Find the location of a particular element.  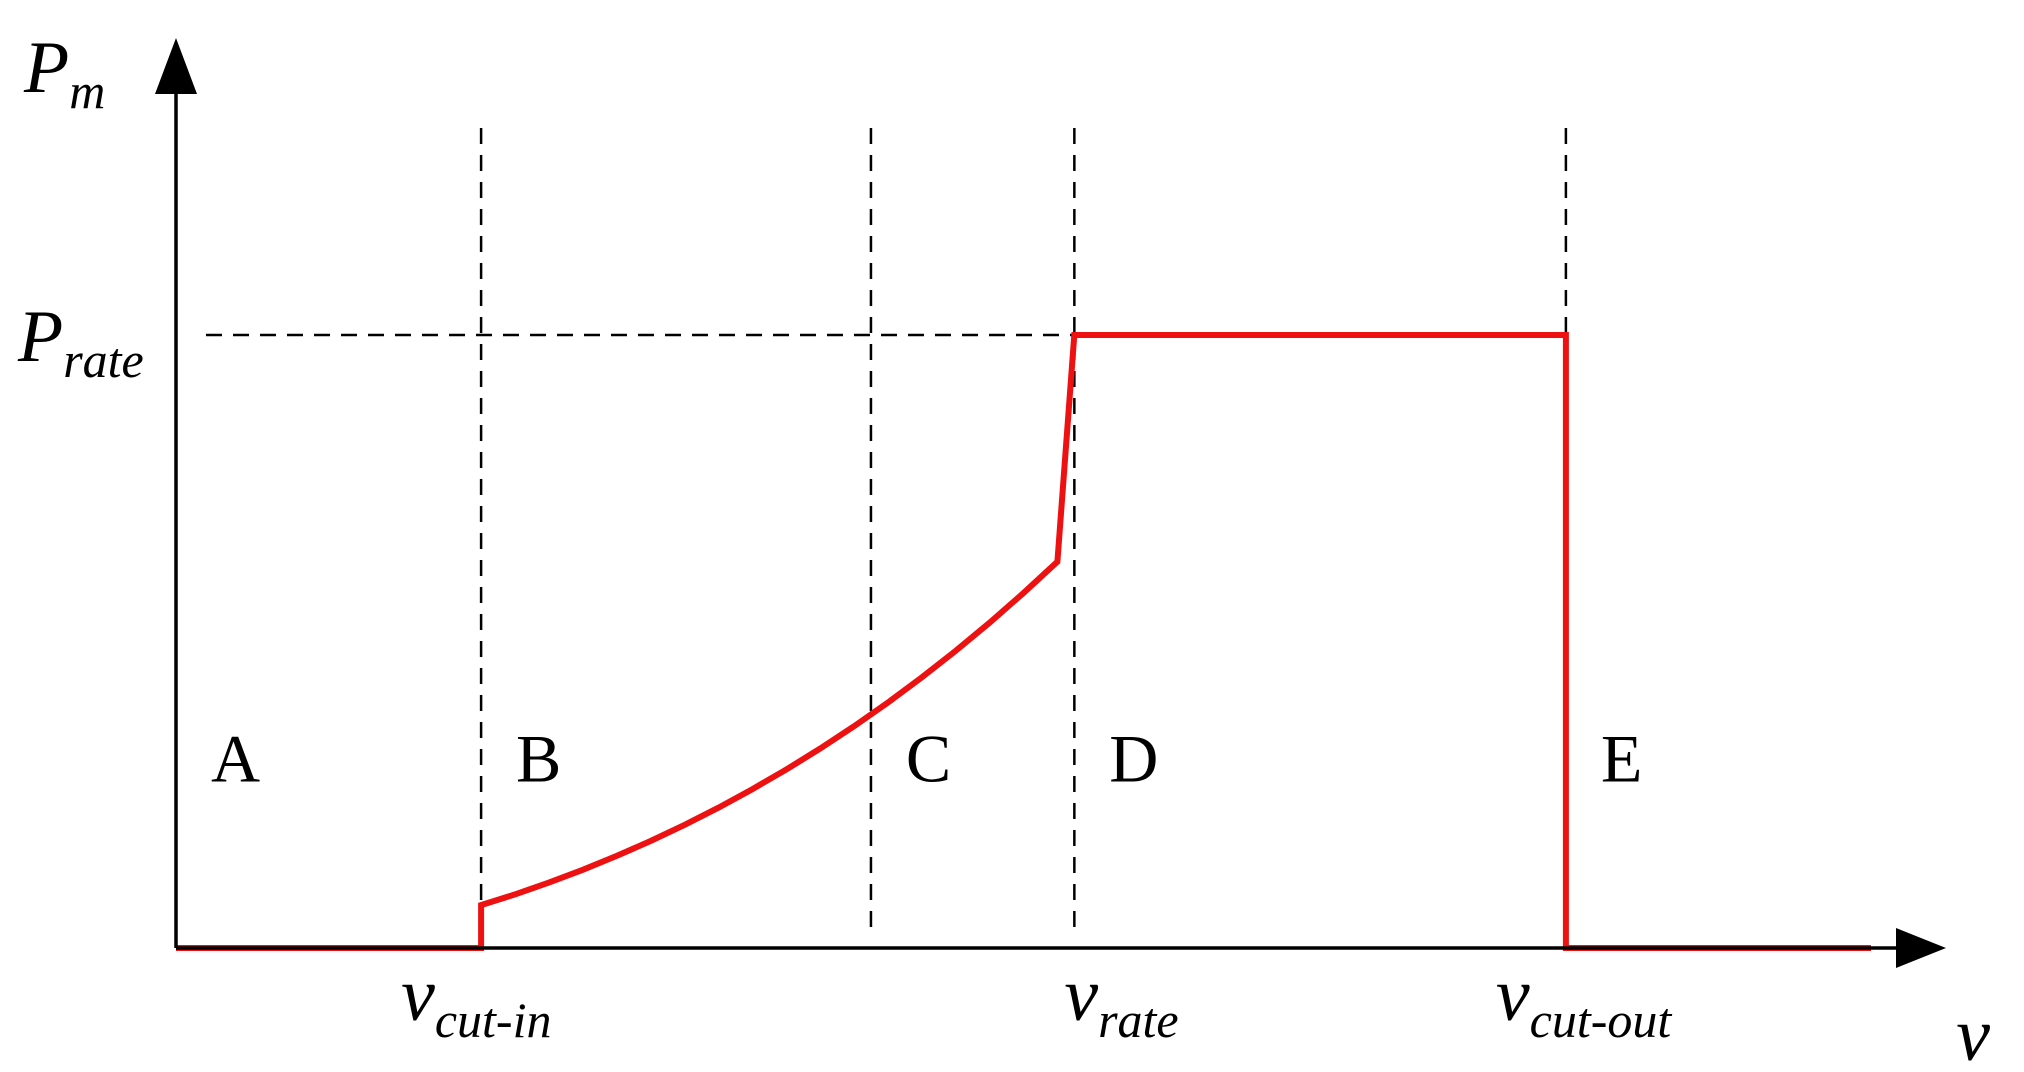

x-tick-cut-in: vcut-in is located at coordinates (476, 1000).